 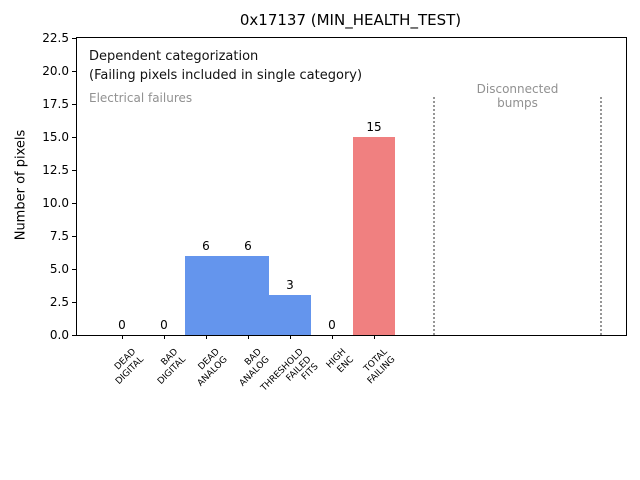 What do you see at coordinates (374, 236) in the screenshot?
I see `bar-total-failing` at bounding box center [374, 236].